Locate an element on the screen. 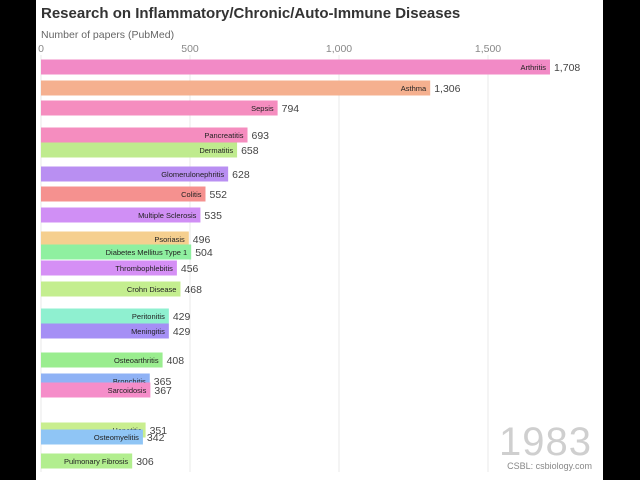 This screenshot has height=480, width=640. bar-category-label: Osteomyelitis is located at coordinates (116, 437).